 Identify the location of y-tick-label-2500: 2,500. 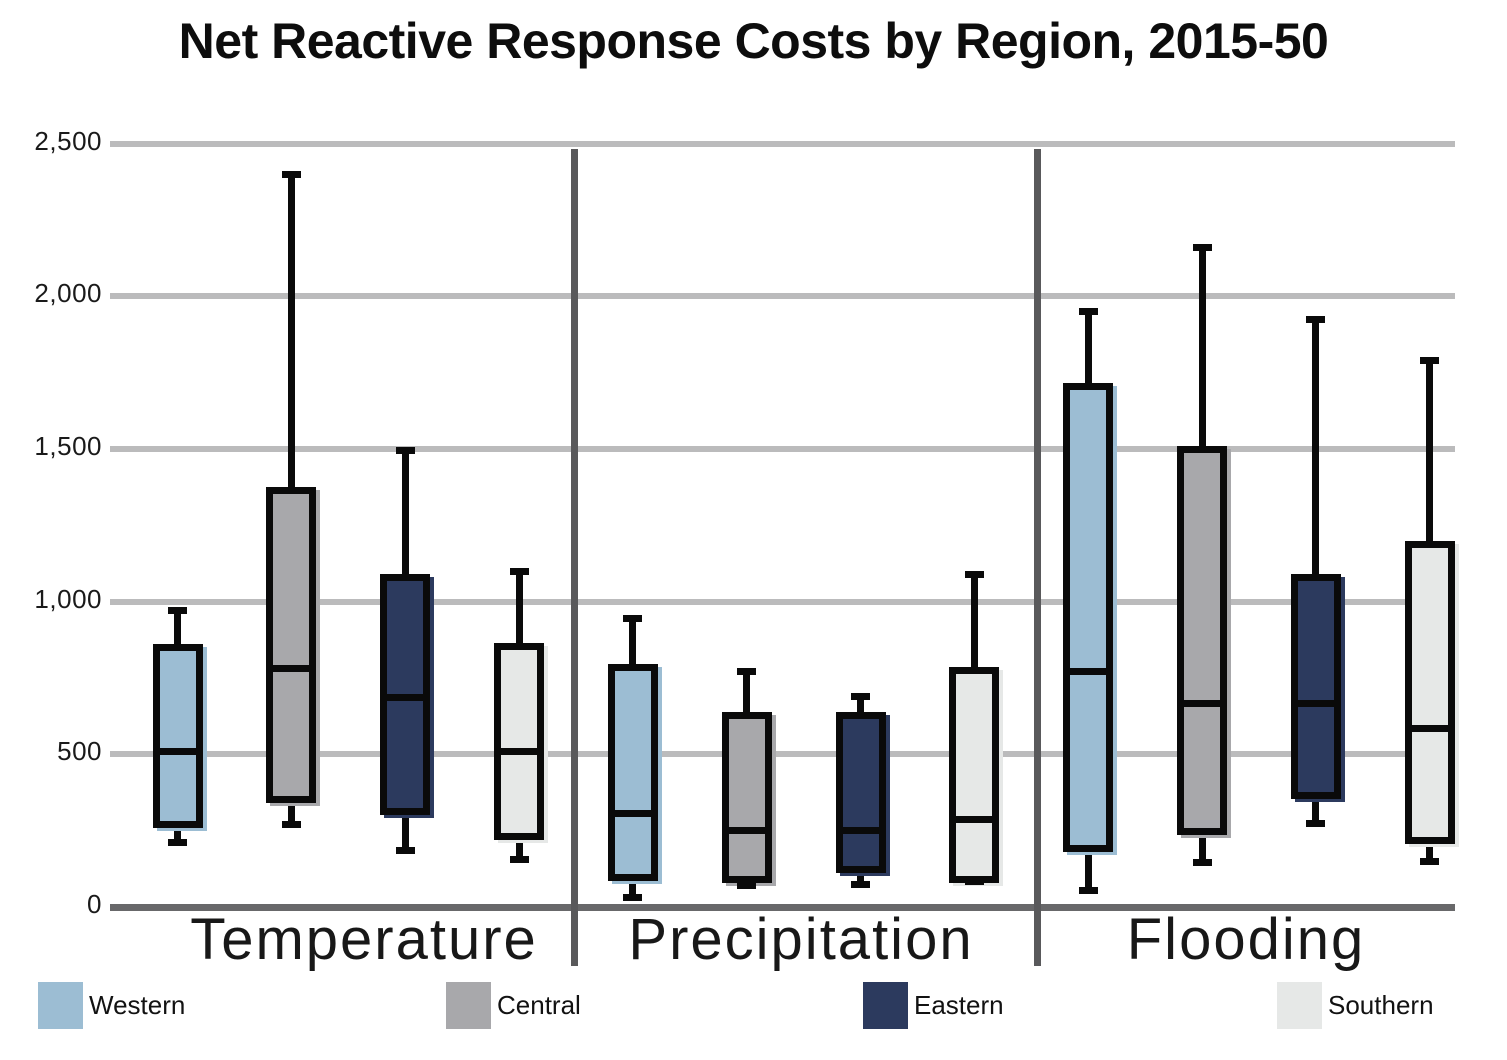
(68, 140).